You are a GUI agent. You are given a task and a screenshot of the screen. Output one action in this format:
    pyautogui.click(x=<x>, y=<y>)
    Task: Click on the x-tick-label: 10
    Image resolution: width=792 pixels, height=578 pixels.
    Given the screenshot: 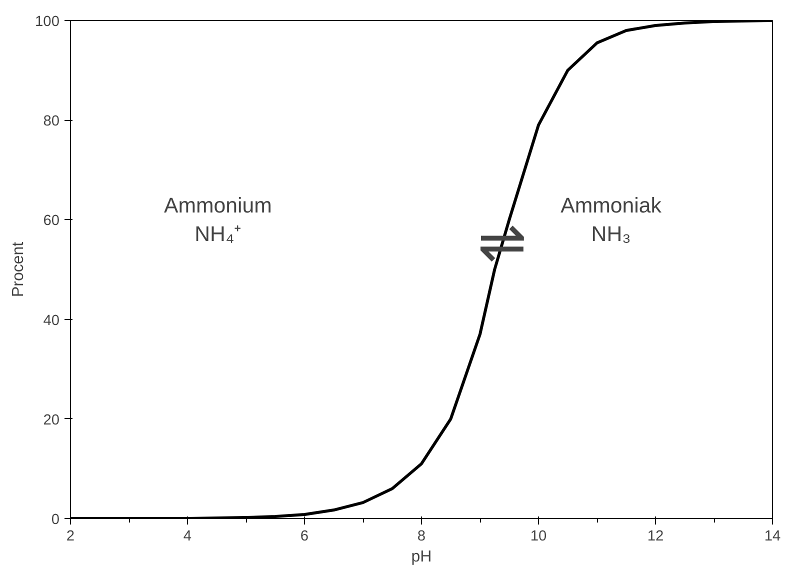 What is the action you would take?
    pyautogui.click(x=538, y=536)
    